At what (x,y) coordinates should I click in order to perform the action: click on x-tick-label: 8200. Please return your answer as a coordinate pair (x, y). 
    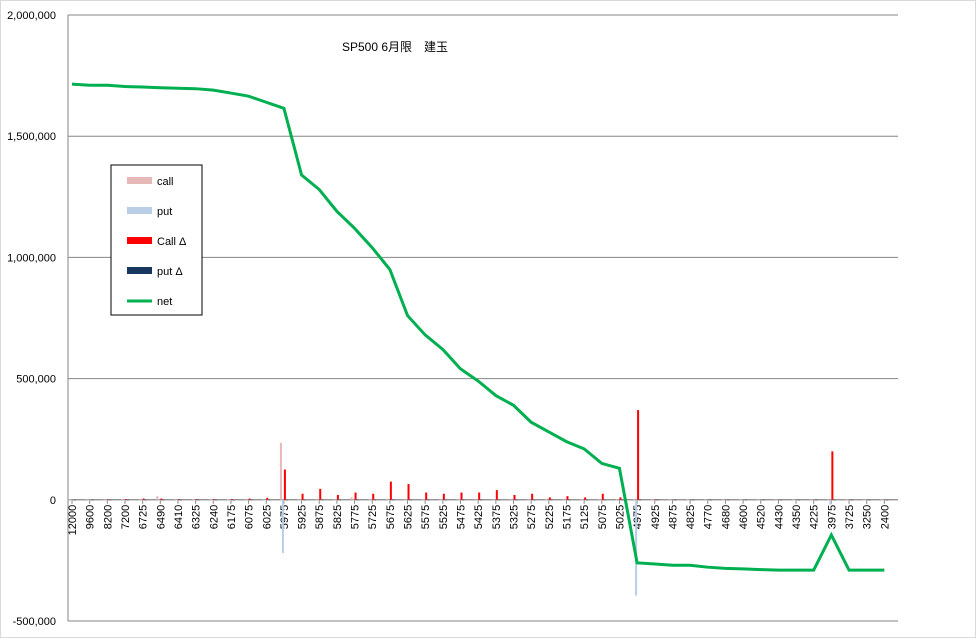
    Looking at the image, I should click on (108, 517).